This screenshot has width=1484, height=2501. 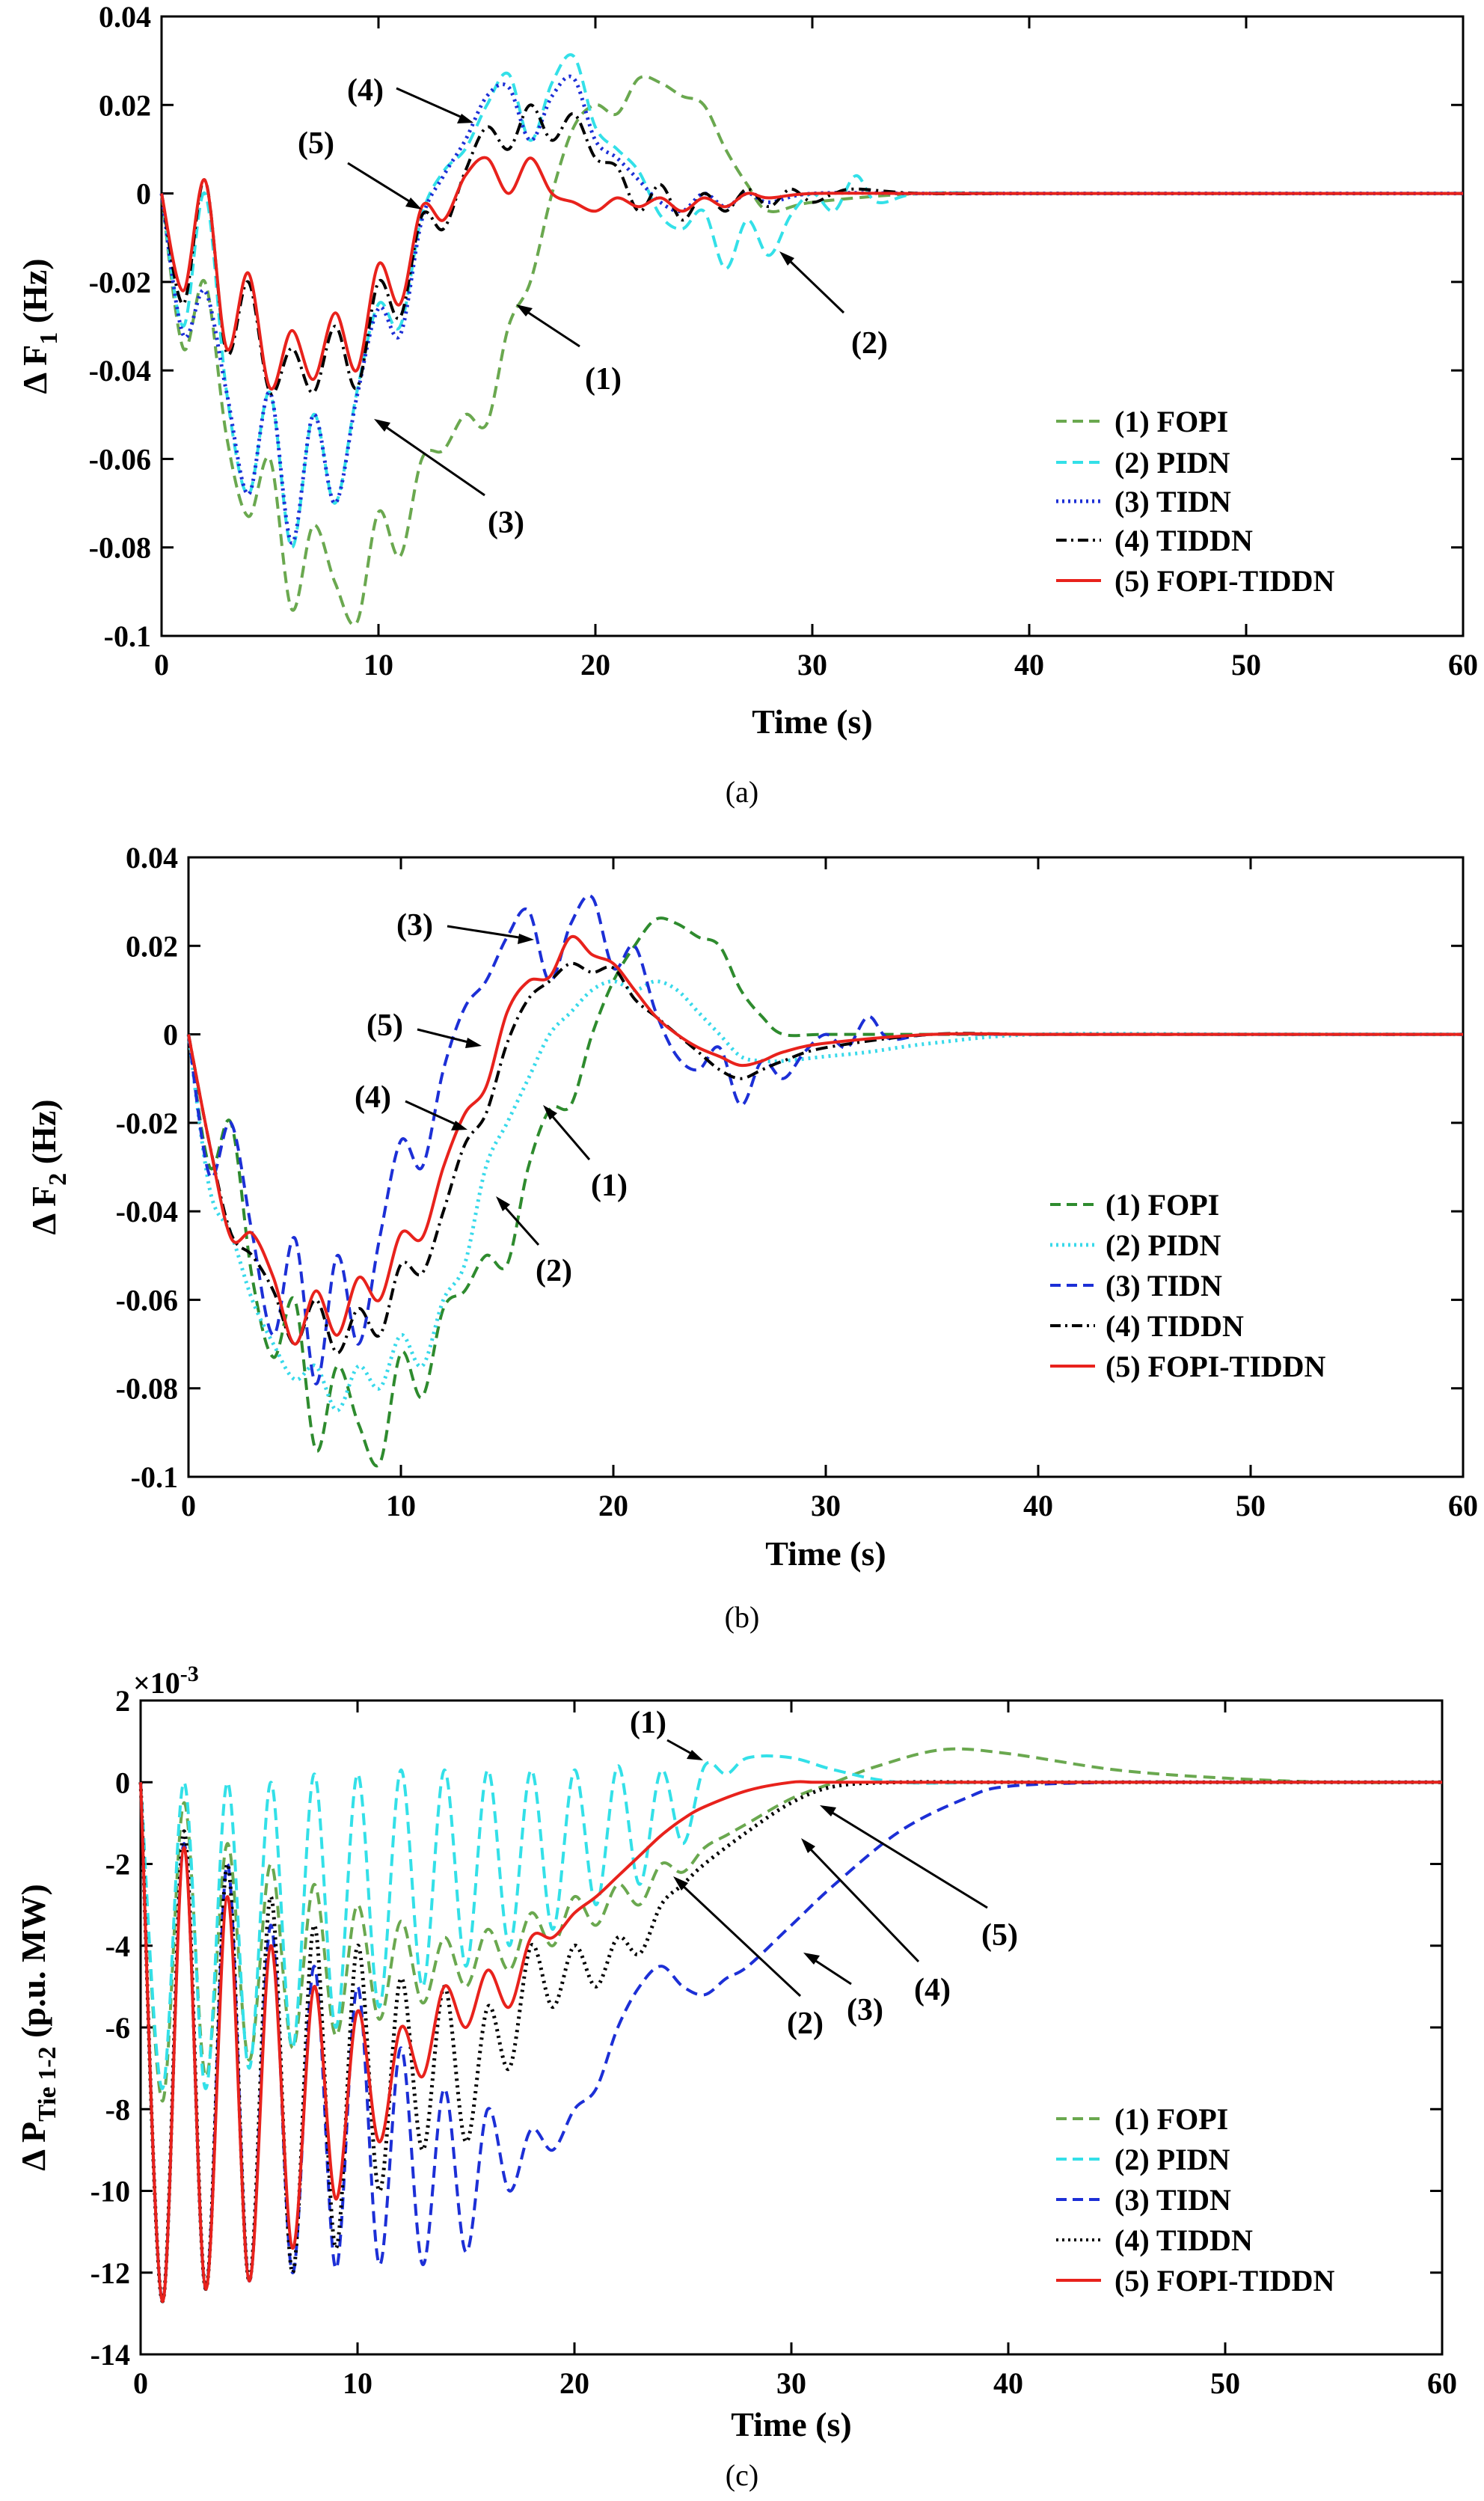 What do you see at coordinates (58, 1179) in the screenshot?
I see `y-axis-label-subscript: 2` at bounding box center [58, 1179].